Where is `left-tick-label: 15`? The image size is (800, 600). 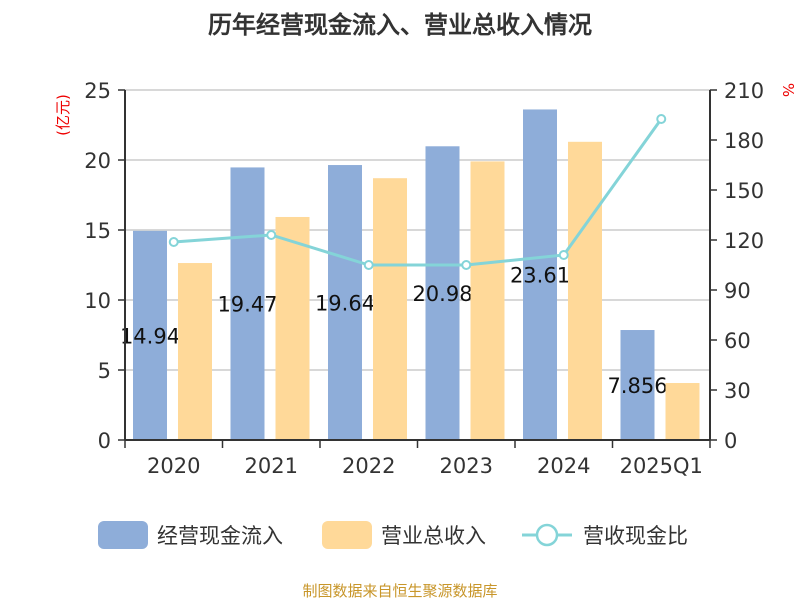 left-tick-label: 15 is located at coordinates (97, 231).